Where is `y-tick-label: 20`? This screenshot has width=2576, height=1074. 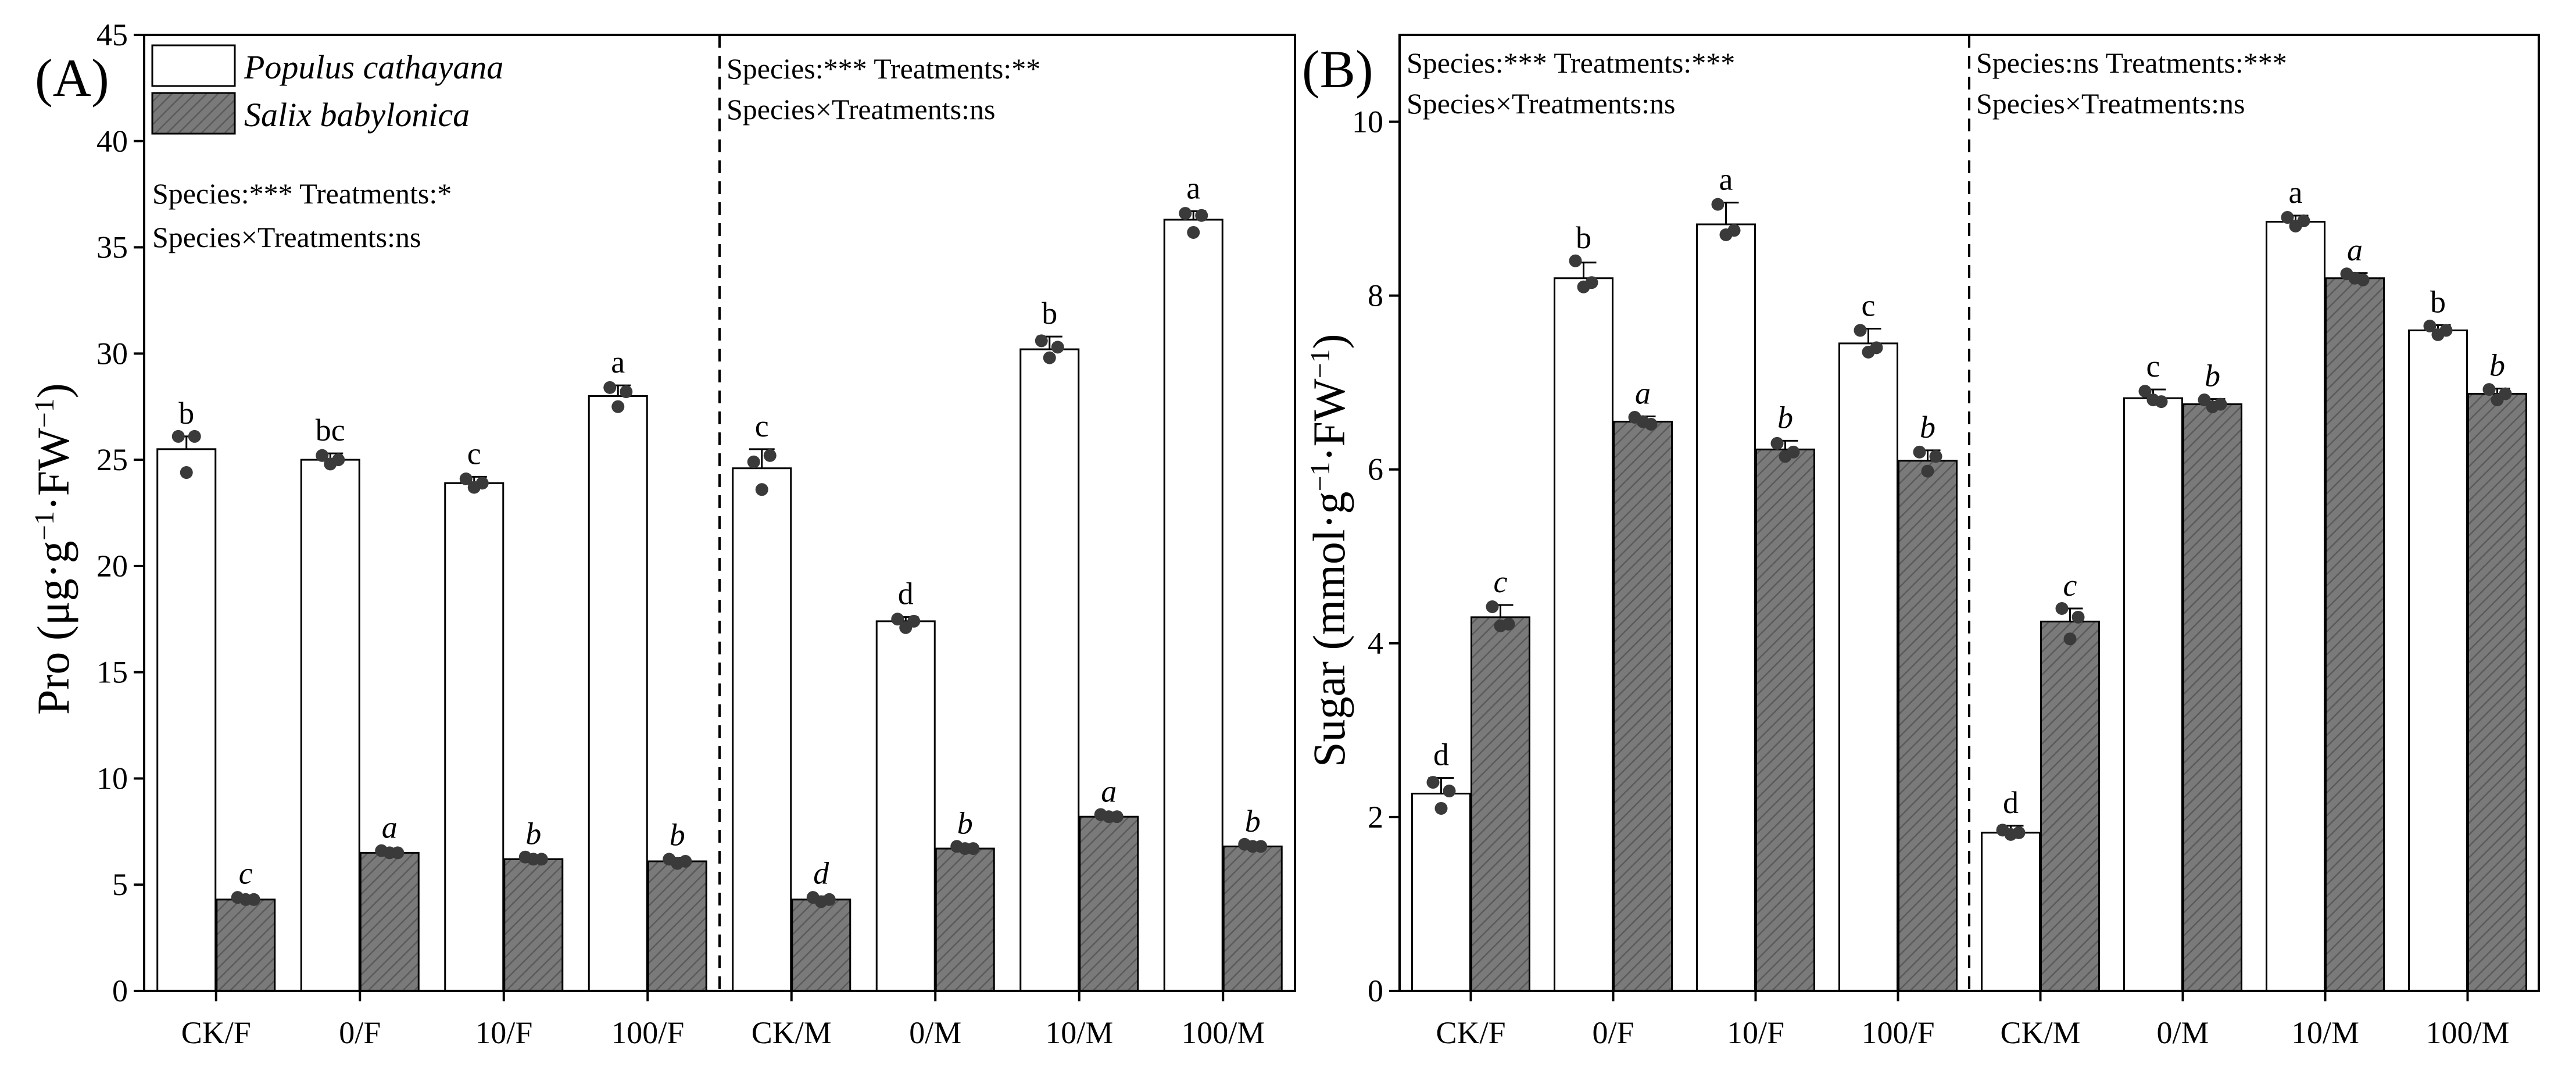 y-tick-label: 20 is located at coordinates (112, 566).